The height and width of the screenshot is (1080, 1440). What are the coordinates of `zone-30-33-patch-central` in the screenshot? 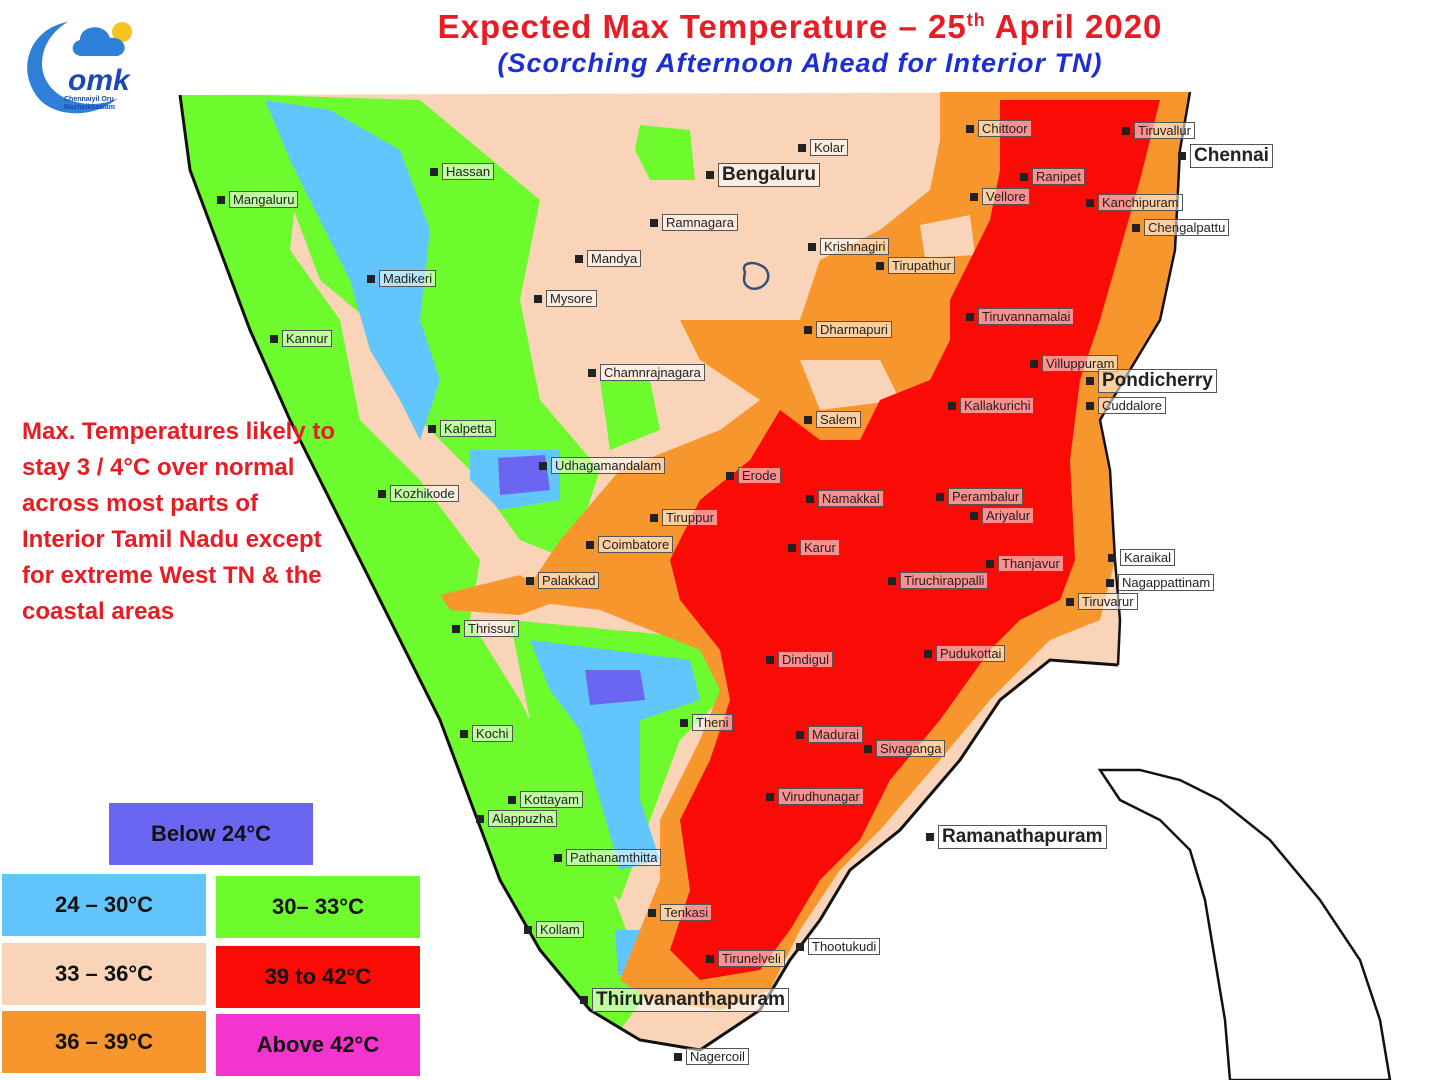 It's located at (630, 415).